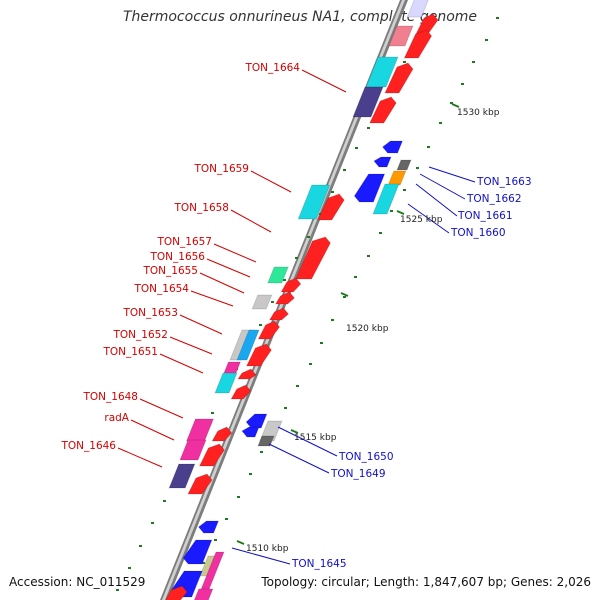 The height and width of the screenshot is (600, 600). I want to click on gene-label-ton-1645: TON_1645, so click(319, 564).